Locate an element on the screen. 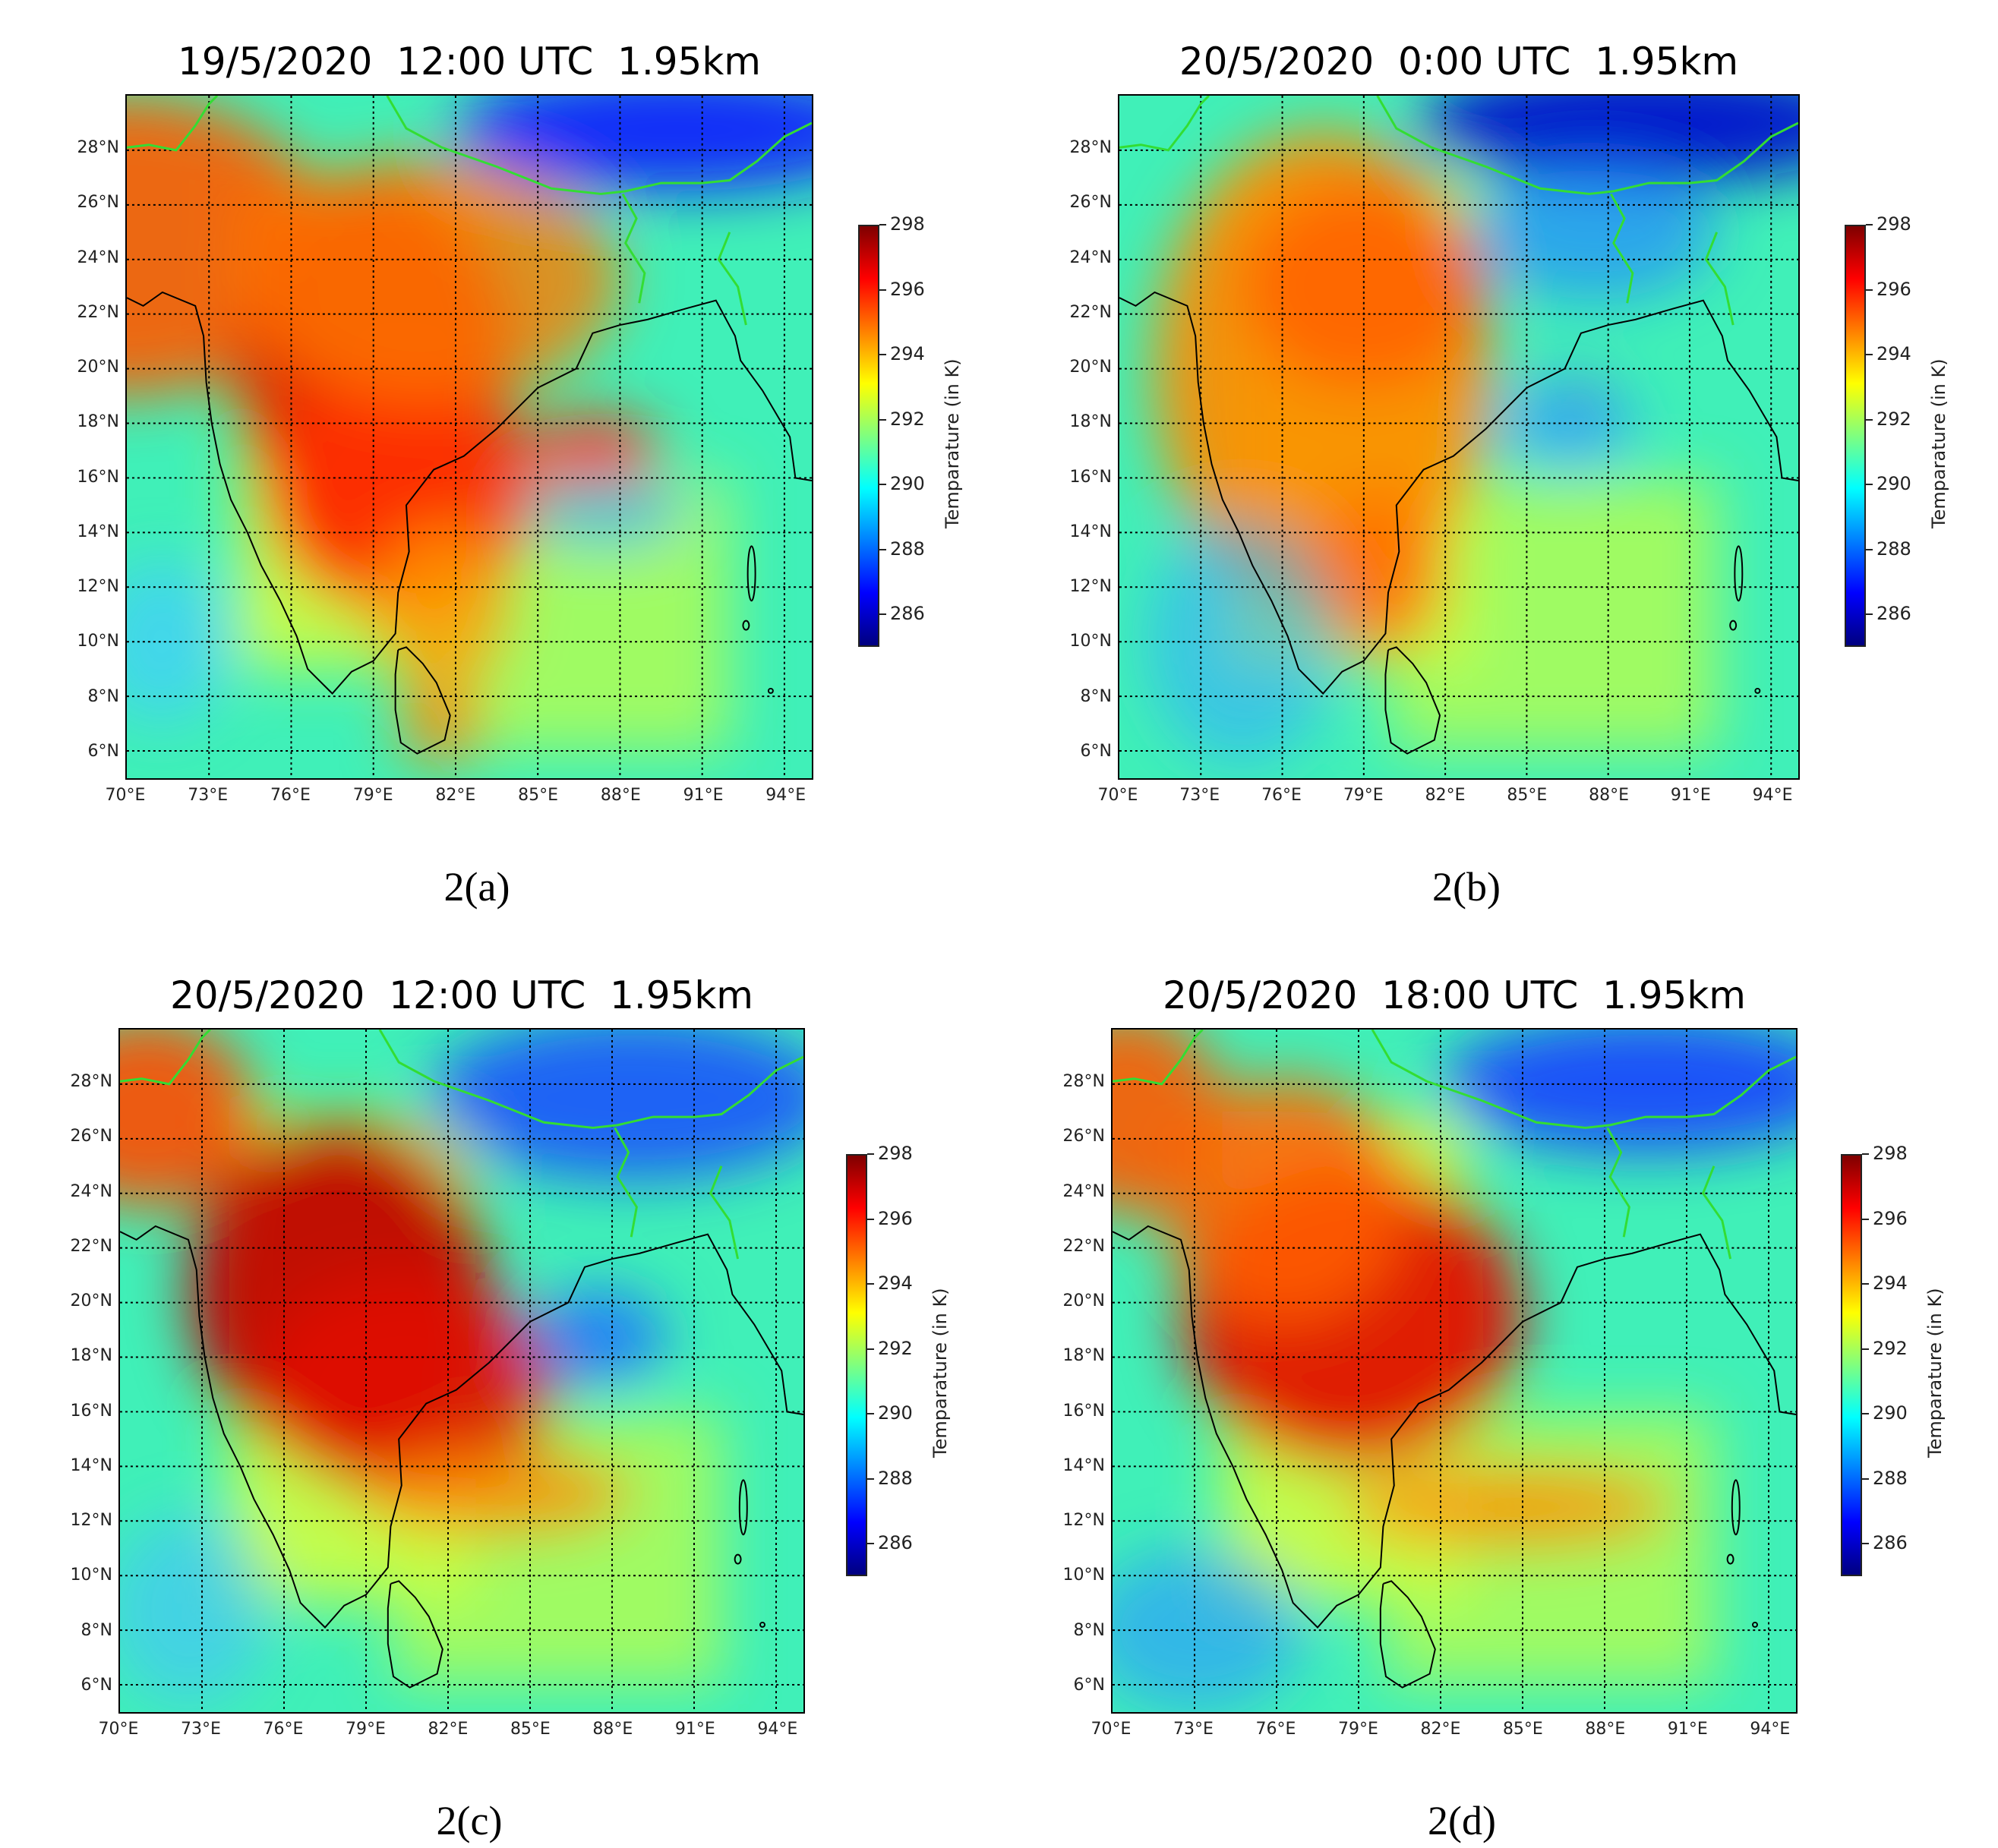 Image resolution: width=1998 pixels, height=1848 pixels. panel-title: 20/5/2020 18:00 UTC 1.95km is located at coordinates (1454, 995).